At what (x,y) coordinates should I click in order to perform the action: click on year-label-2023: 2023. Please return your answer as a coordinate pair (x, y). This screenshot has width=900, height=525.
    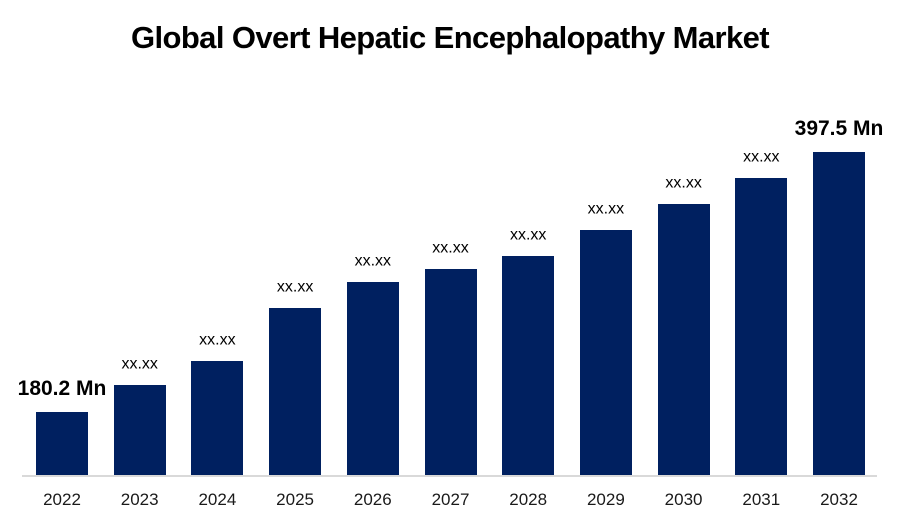
    Looking at the image, I should click on (139, 499).